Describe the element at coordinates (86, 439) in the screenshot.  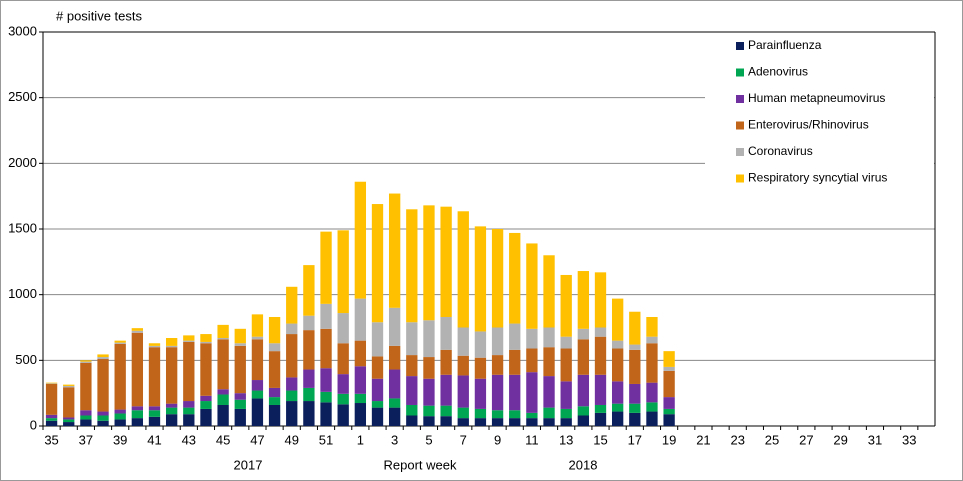
I see `x-tick-label: 37` at that location.